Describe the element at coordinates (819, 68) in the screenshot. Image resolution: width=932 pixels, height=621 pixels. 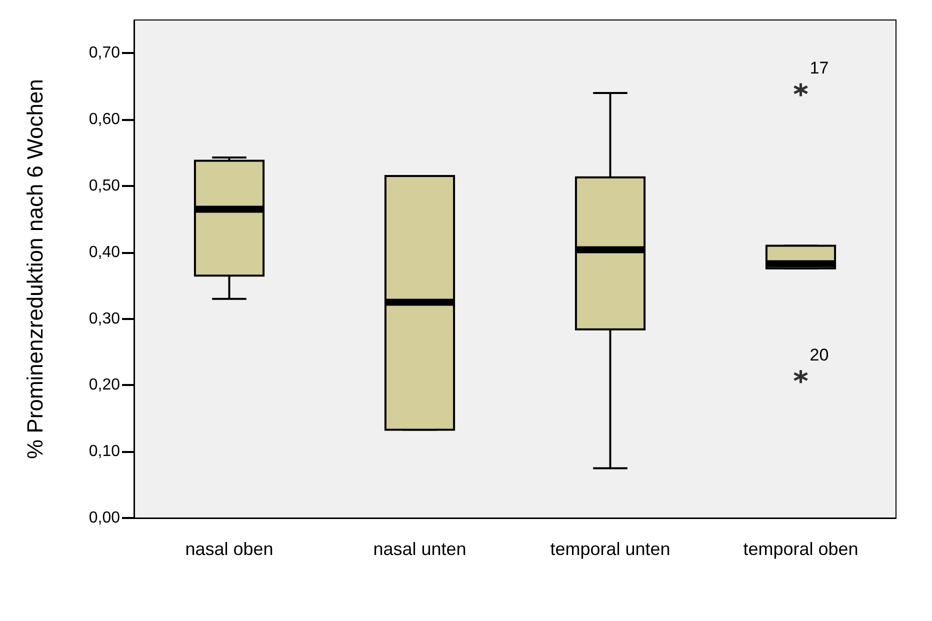
I see `annotation: 17` at that location.